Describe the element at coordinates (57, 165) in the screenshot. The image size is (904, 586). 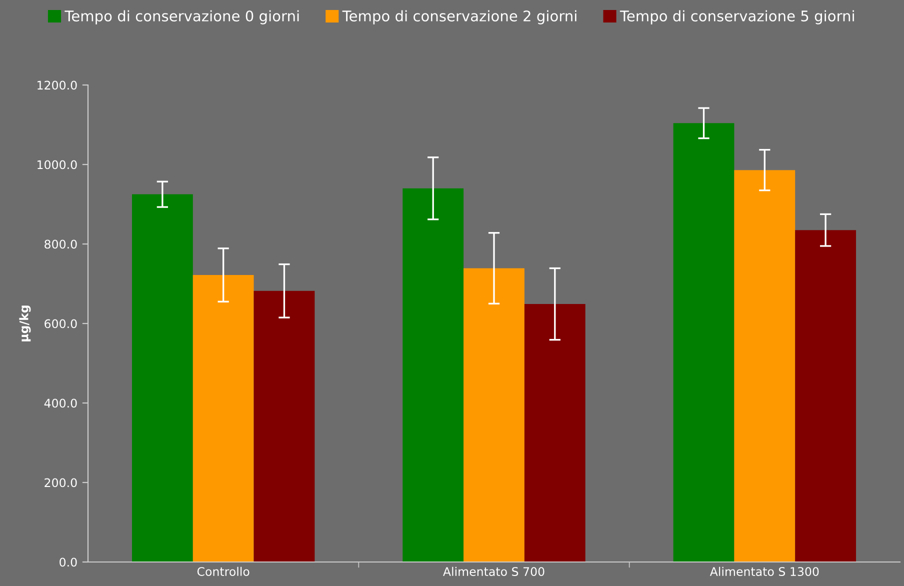
I see `y-tick-label: 1000.0` at that location.